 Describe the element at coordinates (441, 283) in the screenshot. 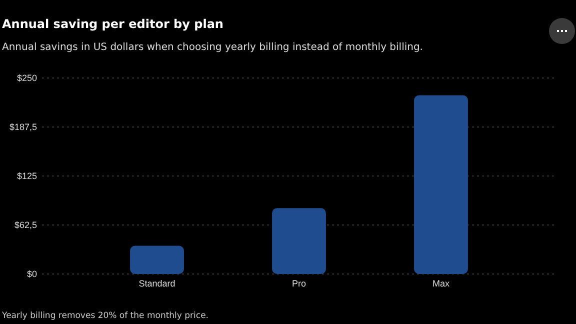

I see `x-tick-label: Max` at that location.